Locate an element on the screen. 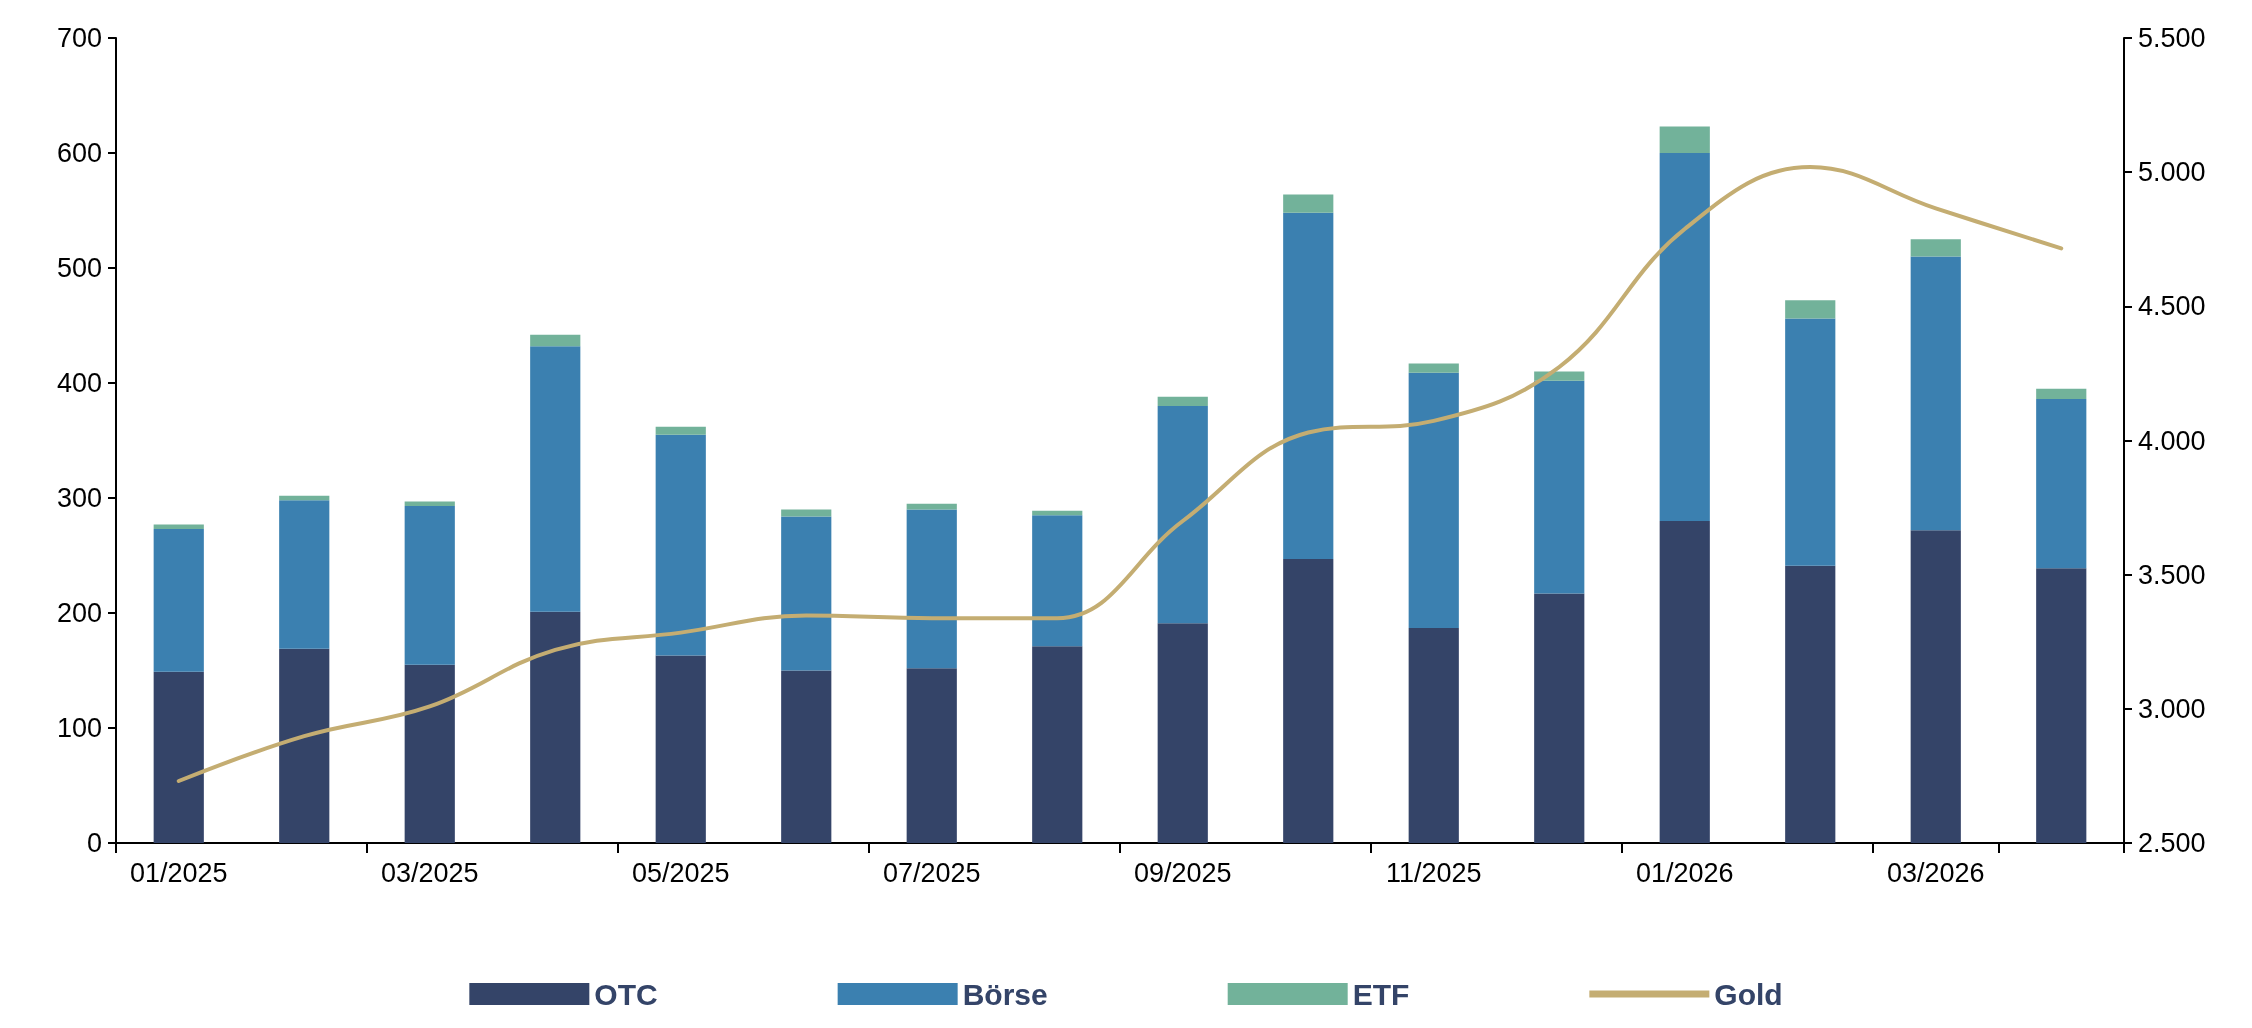 This screenshot has height=1028, width=2252. x-tick-label: 03/2026 is located at coordinates (1935, 872).